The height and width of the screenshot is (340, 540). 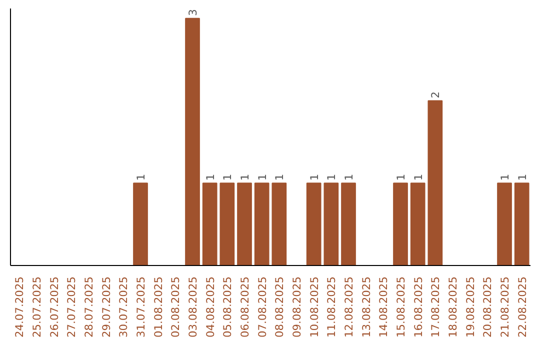 What do you see at coordinates (71, 307) in the screenshot?
I see `x-tick-label: 27.07.2025` at bounding box center [71, 307].